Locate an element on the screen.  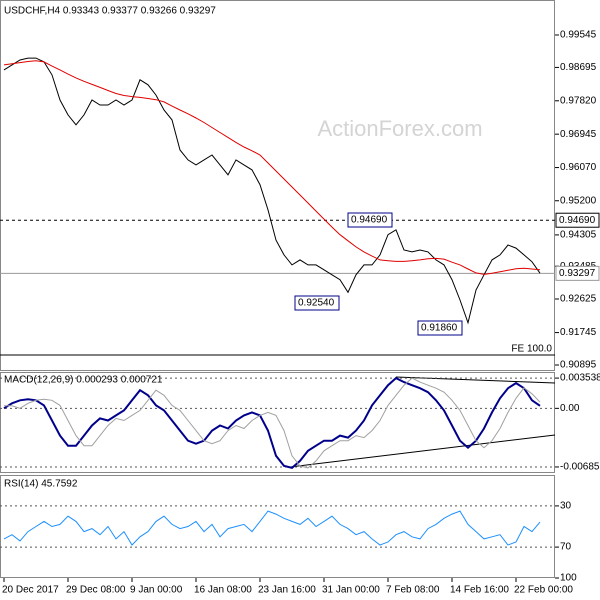
y-tick-label: 0.00 is located at coordinates (570, 408).